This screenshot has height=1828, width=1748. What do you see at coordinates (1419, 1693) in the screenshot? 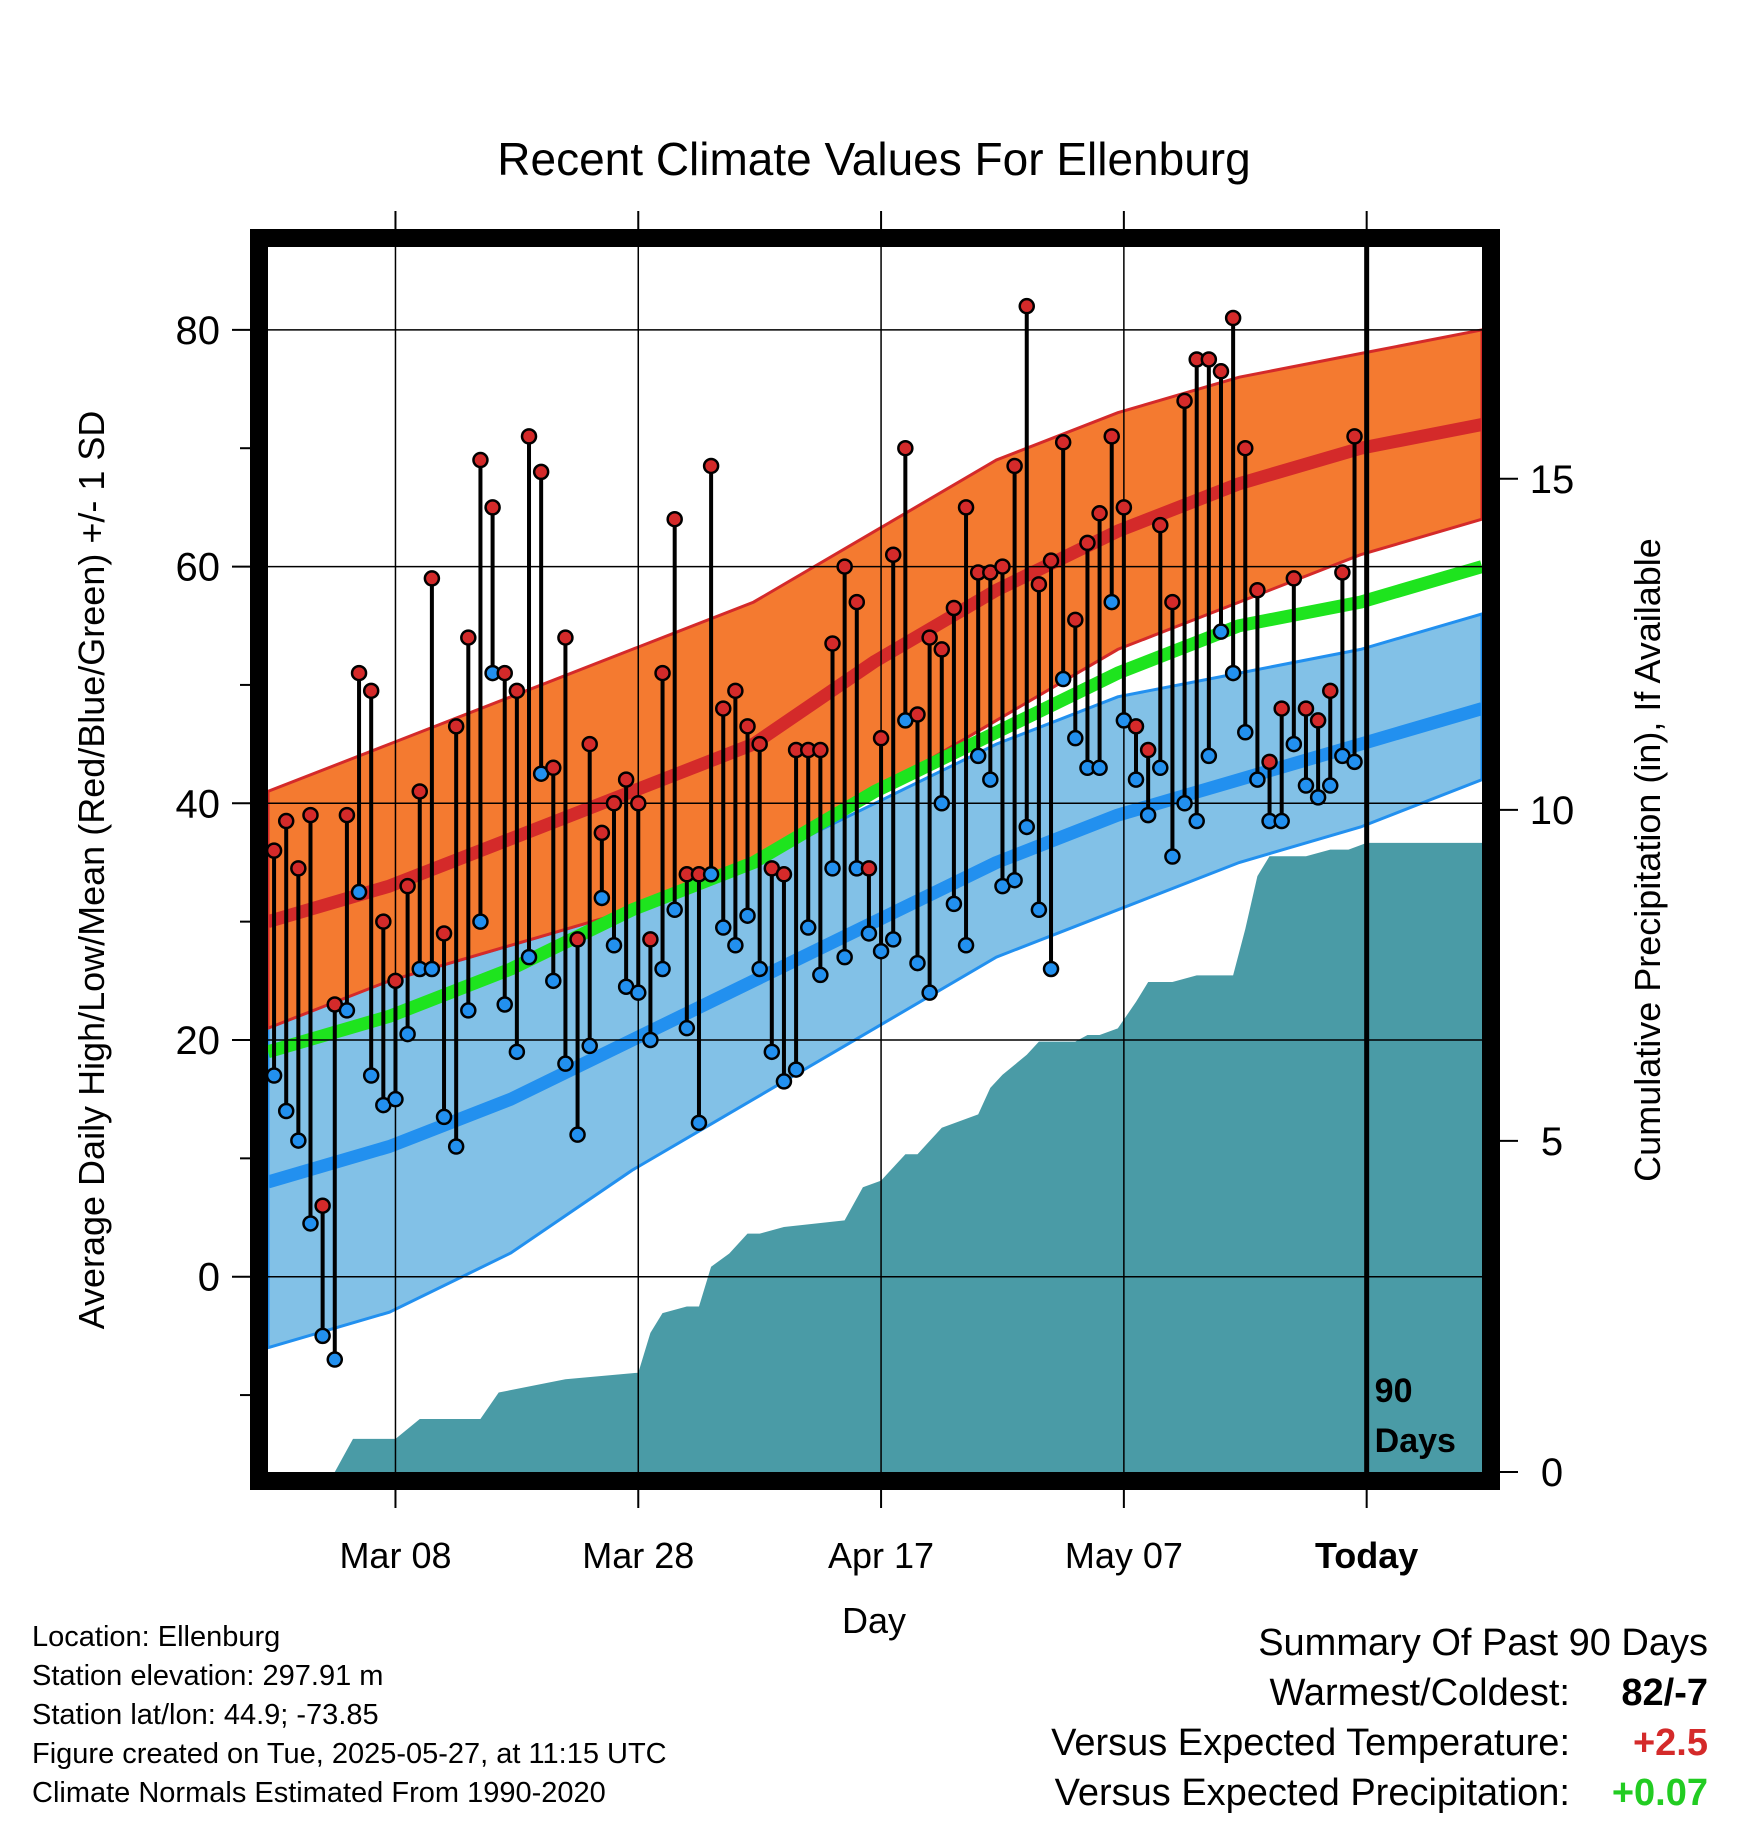
I see `warm-cold-label: Warmest/Coldest:` at bounding box center [1419, 1693].